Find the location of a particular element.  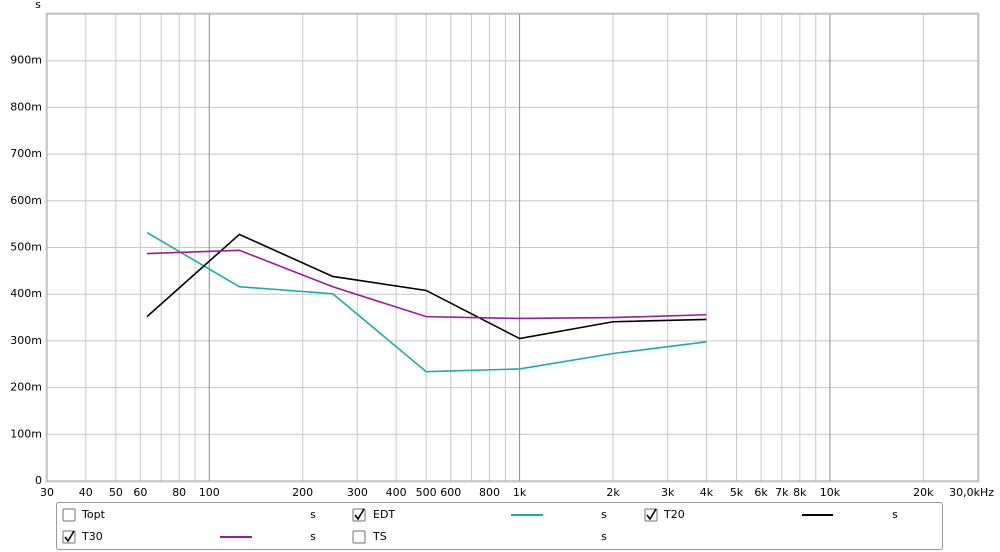

y-tick-label: 800m is located at coordinates (26, 106).